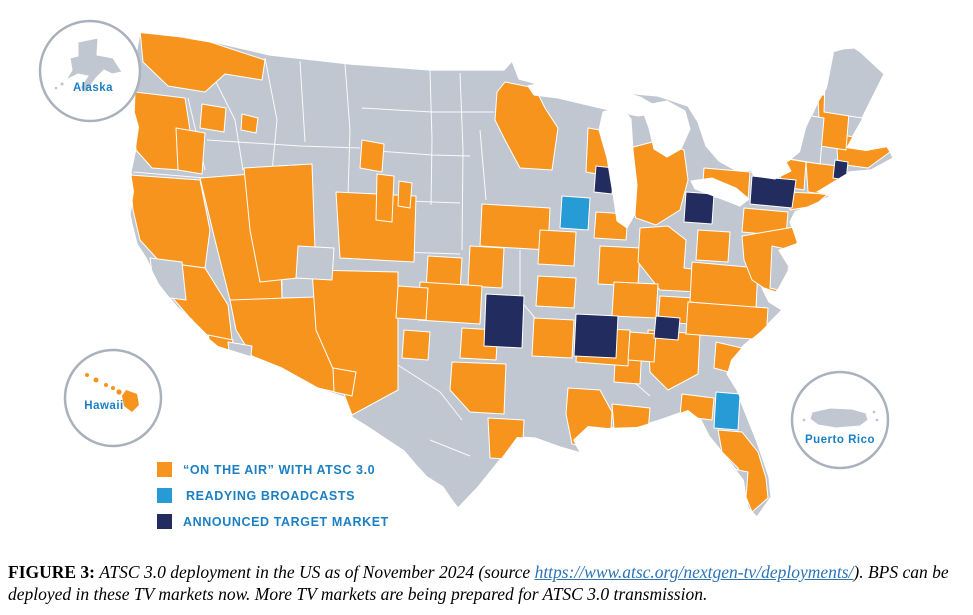  Describe the element at coordinates (103, 406) in the screenshot. I see `hawaii-label: Hawaii` at that location.